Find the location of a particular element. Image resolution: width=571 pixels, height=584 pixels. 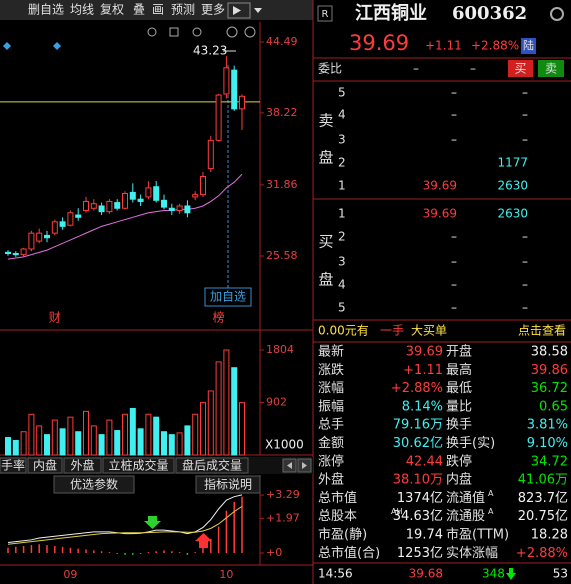

stat-label: 流通值 is located at coordinates (465, 498).